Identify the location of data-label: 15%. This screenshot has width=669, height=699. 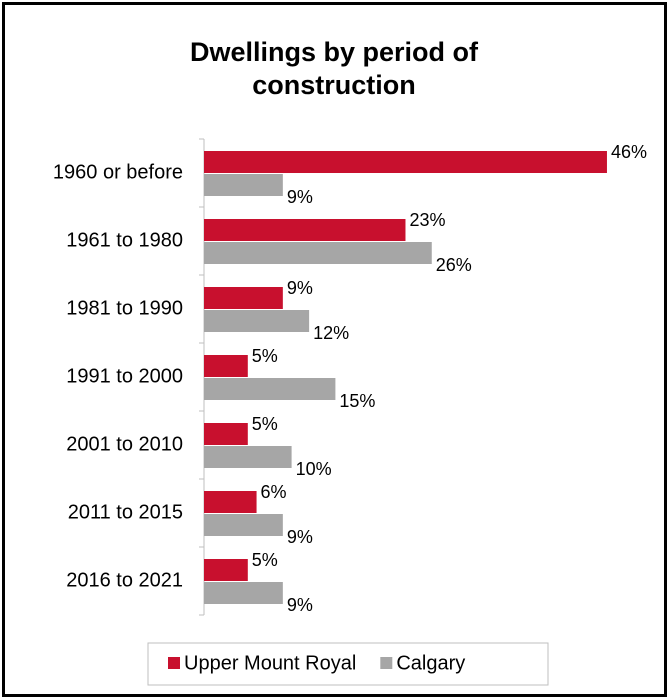
(357, 401).